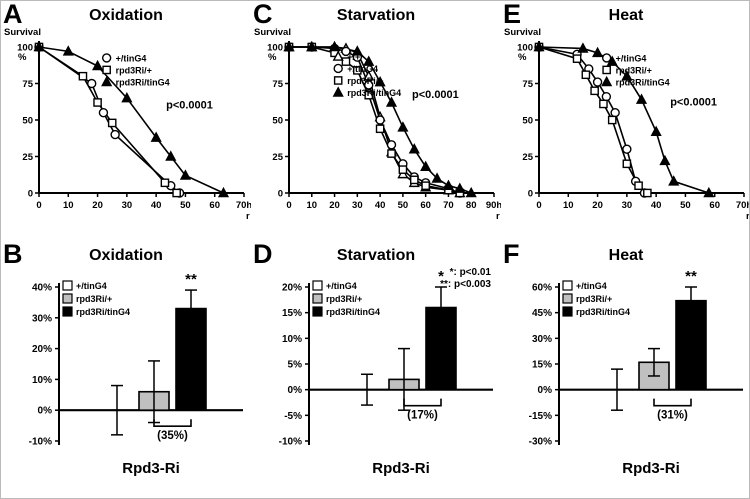 Image resolution: width=750 pixels, height=499 pixels. I want to click on svg-text: -15%, so click(540, 416).